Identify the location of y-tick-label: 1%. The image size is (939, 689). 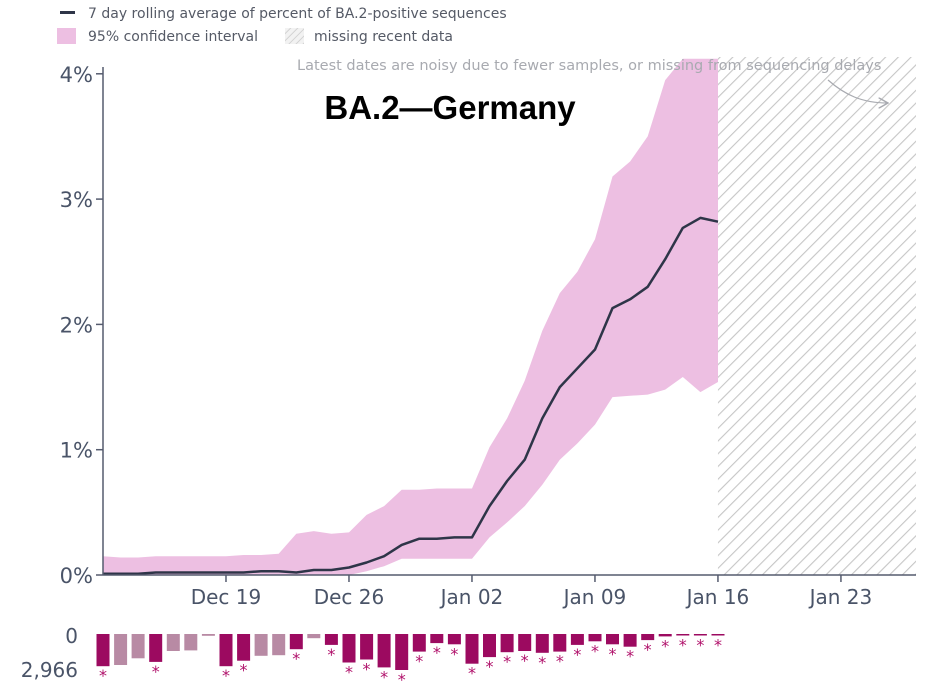
(76, 451).